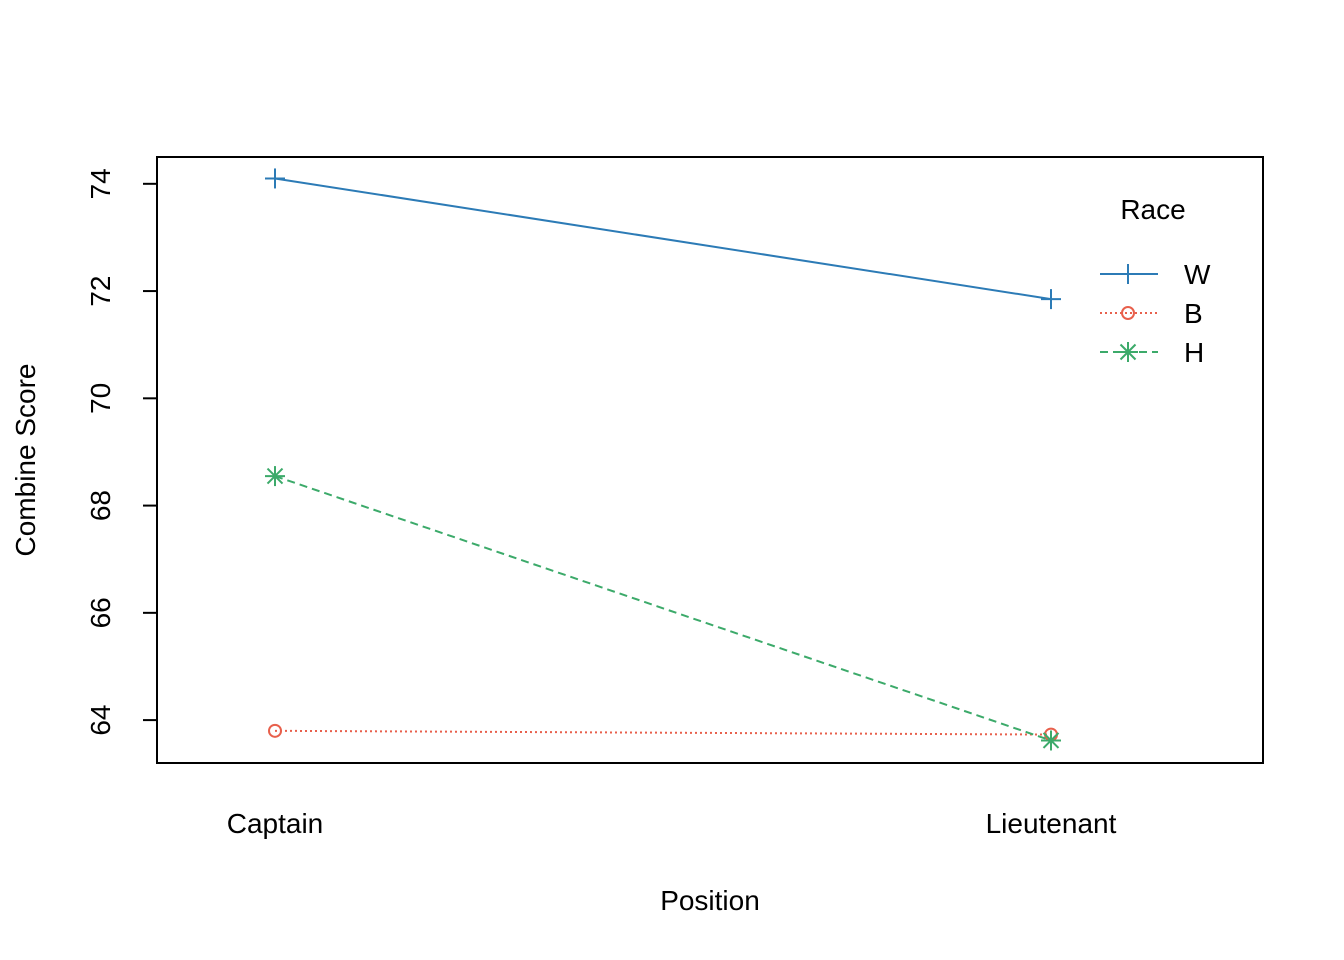  Describe the element at coordinates (672, 823) in the screenshot. I see `x-axis: Captain Lieutenant` at that location.